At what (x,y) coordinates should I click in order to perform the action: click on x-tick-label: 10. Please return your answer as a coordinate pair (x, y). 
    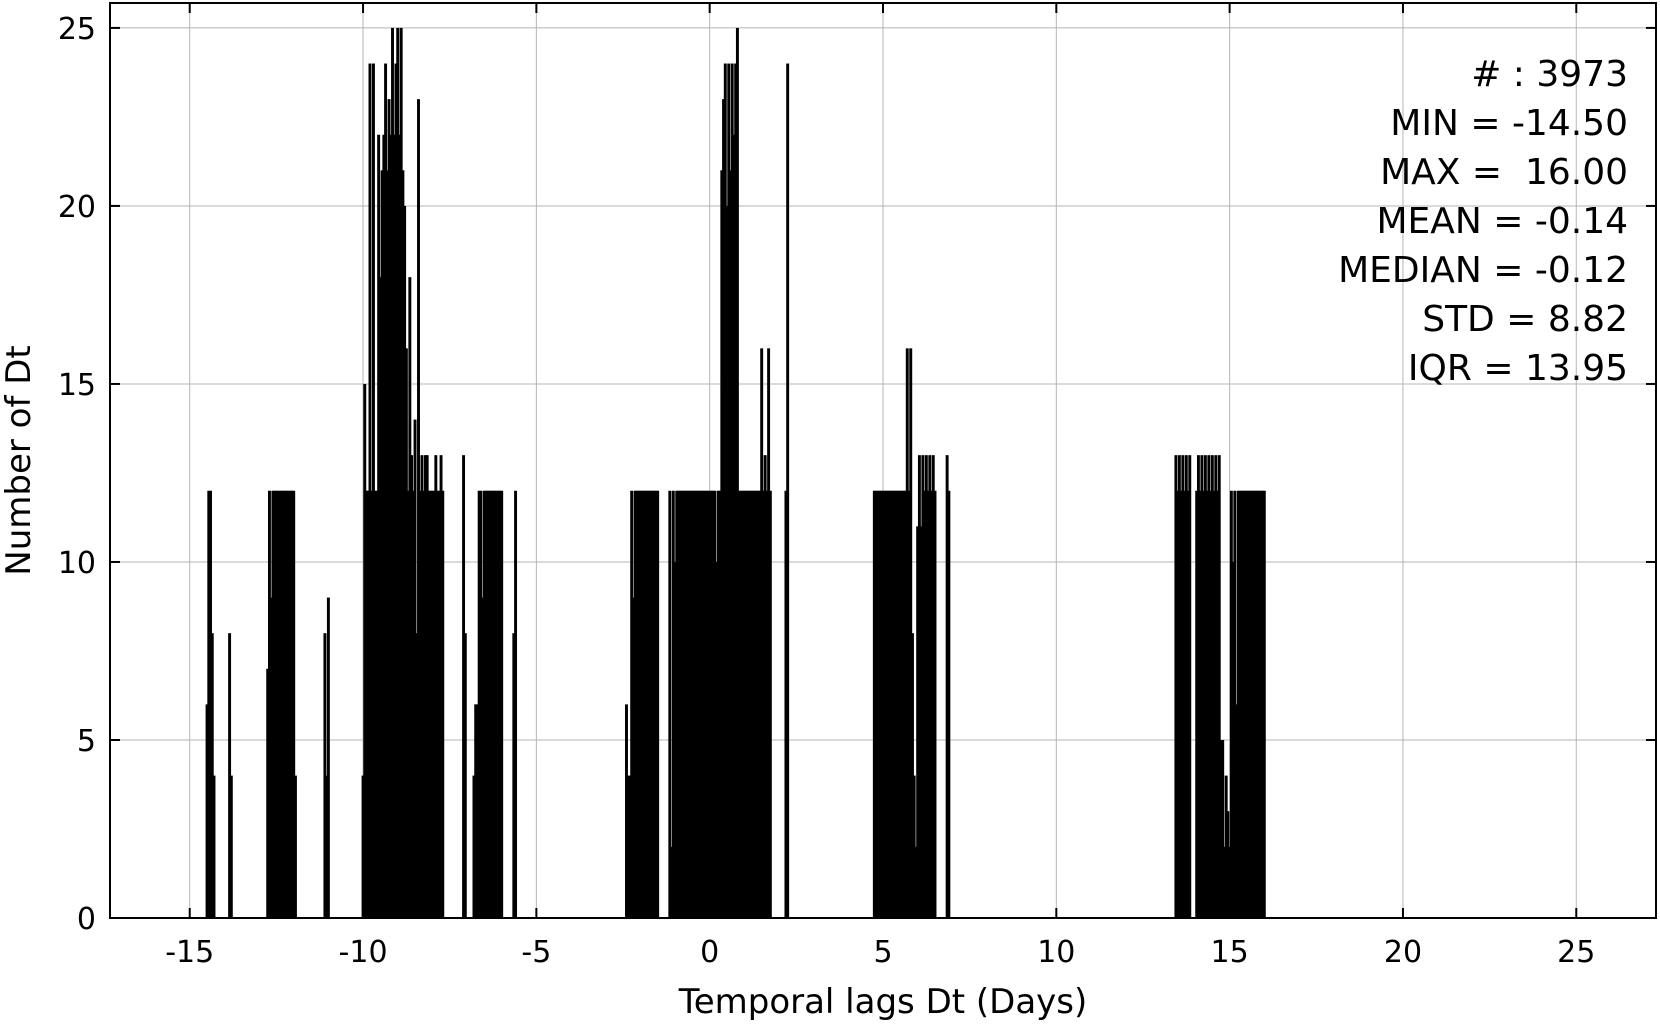
    Looking at the image, I should click on (1056, 952).